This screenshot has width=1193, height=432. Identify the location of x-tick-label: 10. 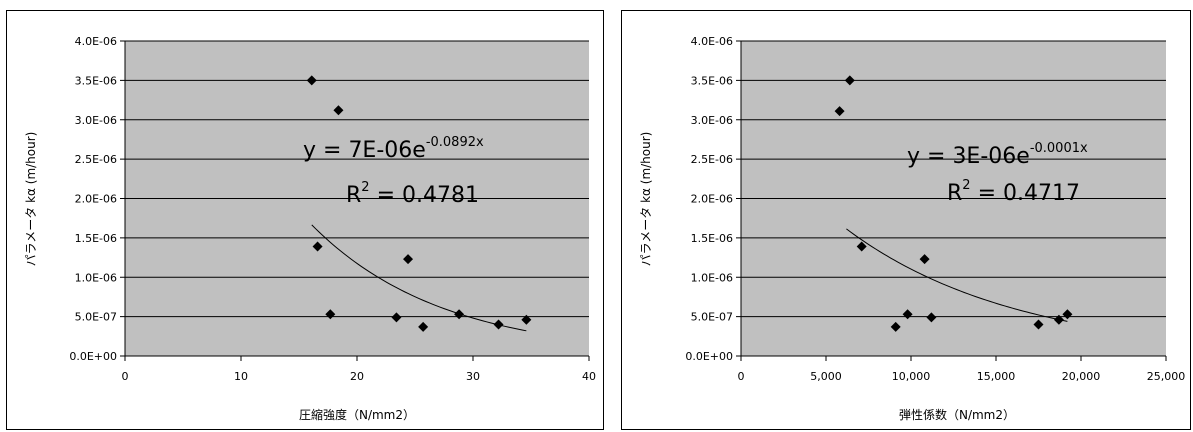
(241, 376).